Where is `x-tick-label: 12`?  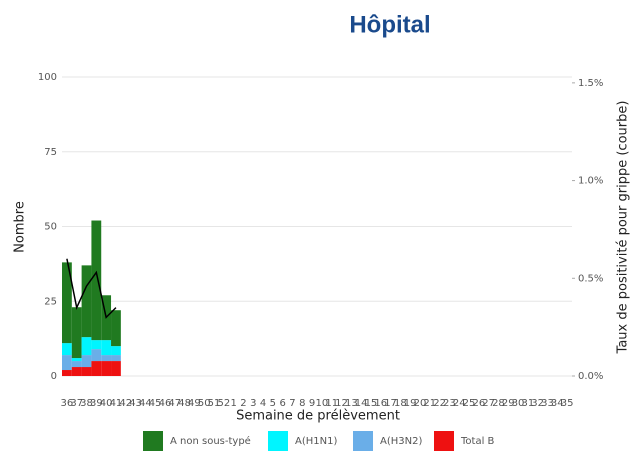 x-tick-label: 12 is located at coordinates (341, 403).